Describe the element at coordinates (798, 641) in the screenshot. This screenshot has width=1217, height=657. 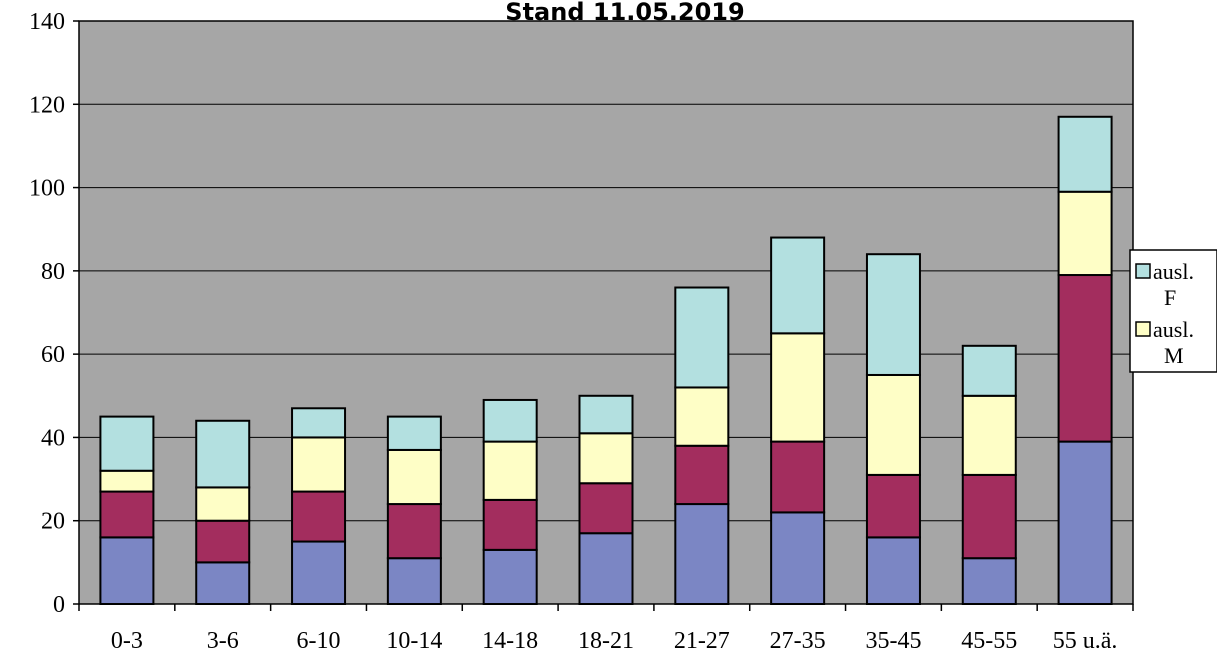
I see `x-tick-label: 27-35` at that location.